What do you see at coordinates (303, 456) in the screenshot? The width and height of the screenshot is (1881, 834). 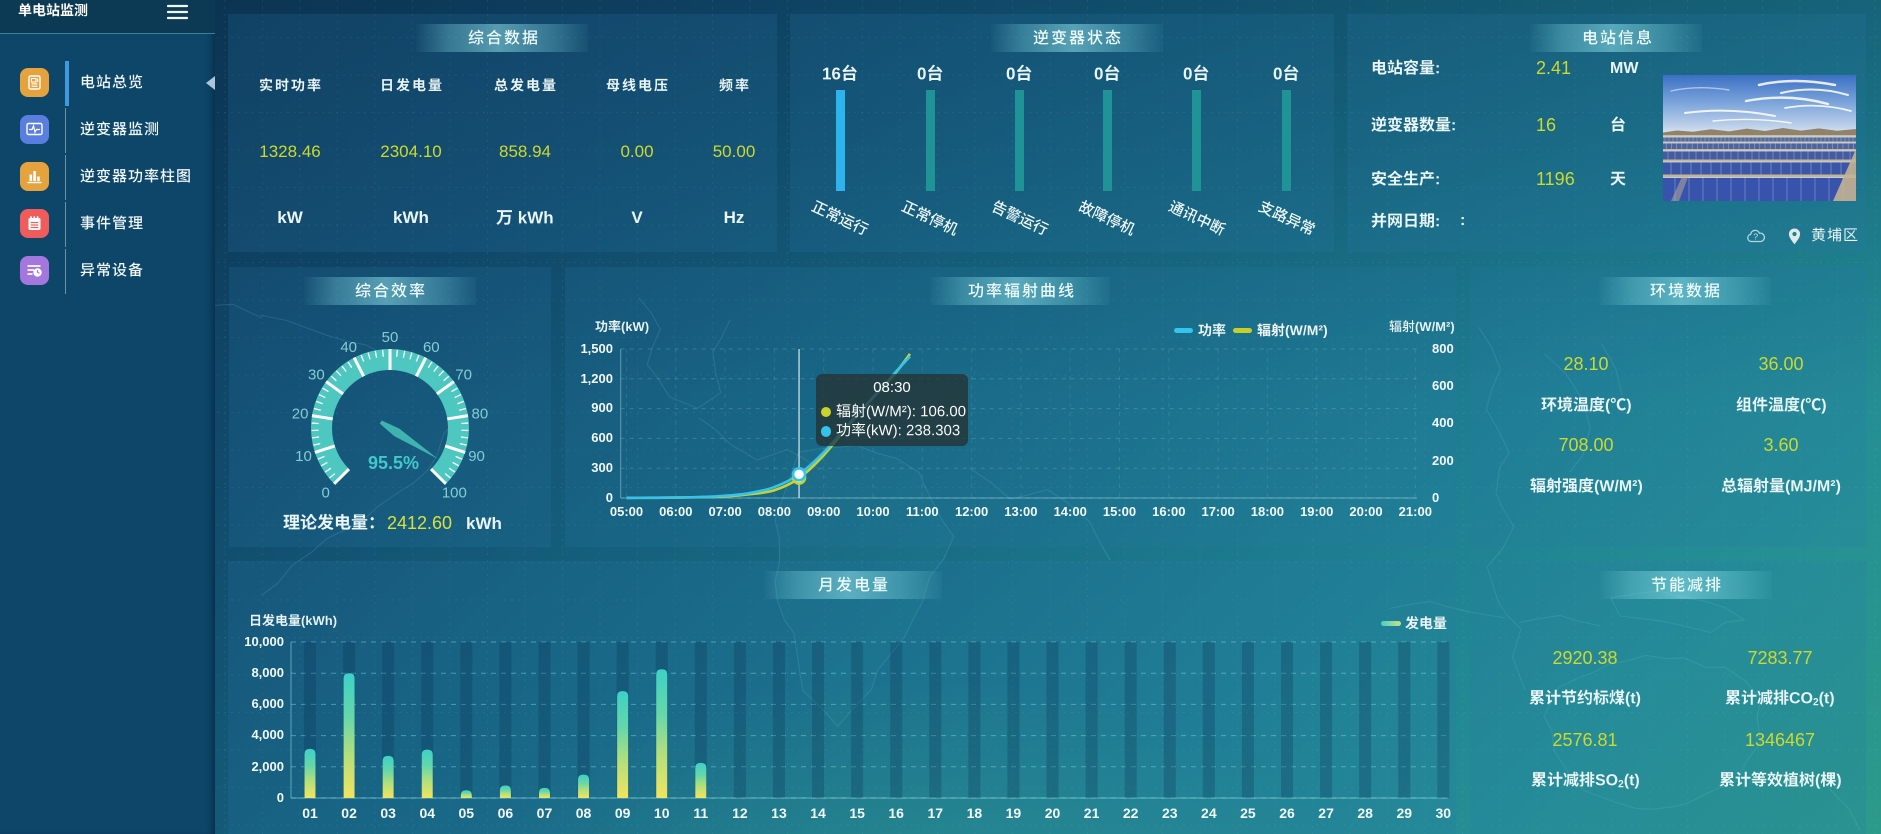 I see `svg-text: 10` at bounding box center [303, 456].